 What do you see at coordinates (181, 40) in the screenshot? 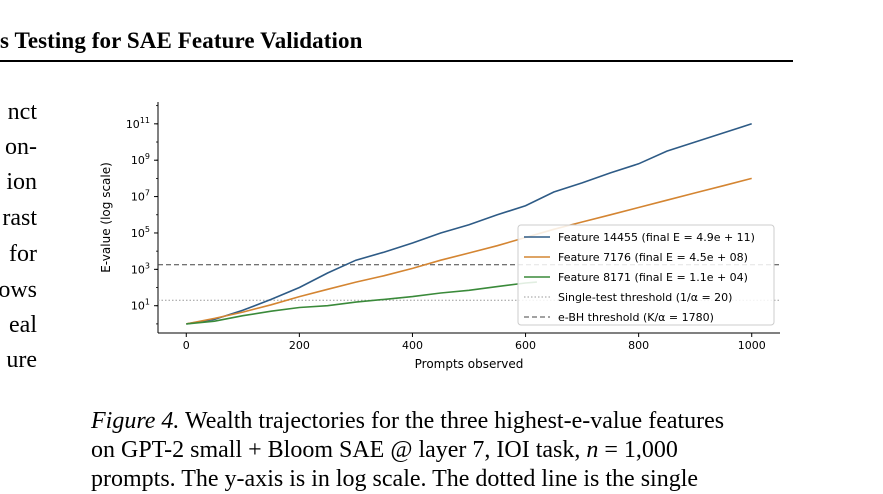
I see `section-title: s Testing for SAE Feature Validation` at bounding box center [181, 40].